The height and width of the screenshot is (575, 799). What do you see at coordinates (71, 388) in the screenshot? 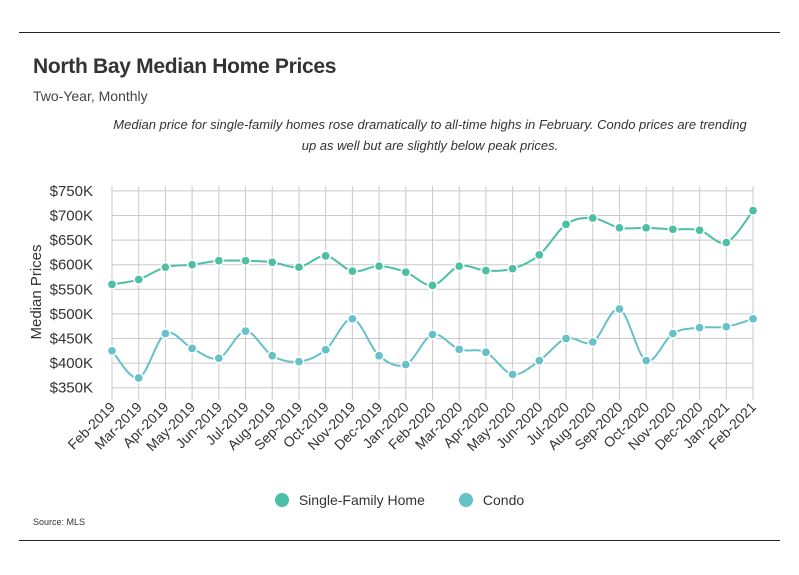
I see `y-tick-label: $350K` at bounding box center [71, 388].